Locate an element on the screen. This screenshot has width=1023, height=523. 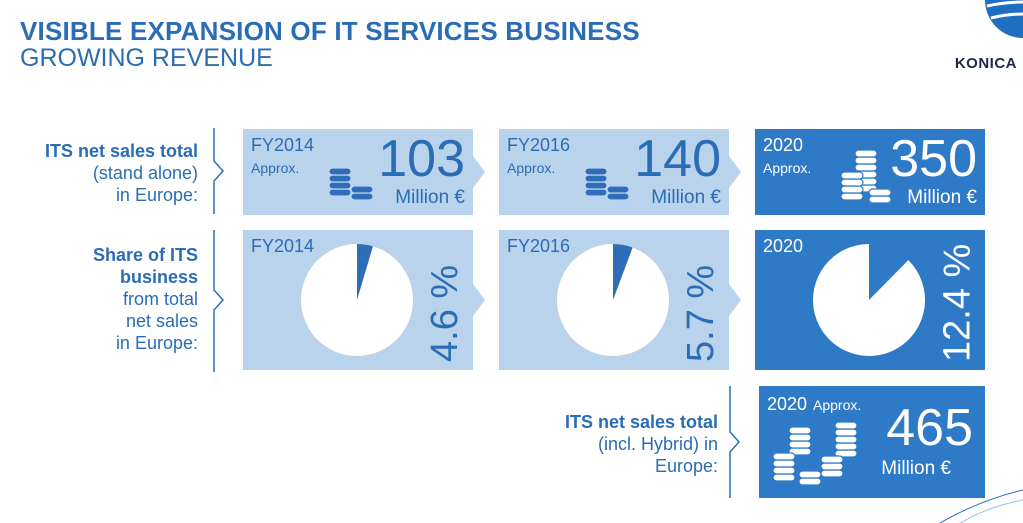
pie-percent-label: 5.7 % is located at coordinates (701, 313).